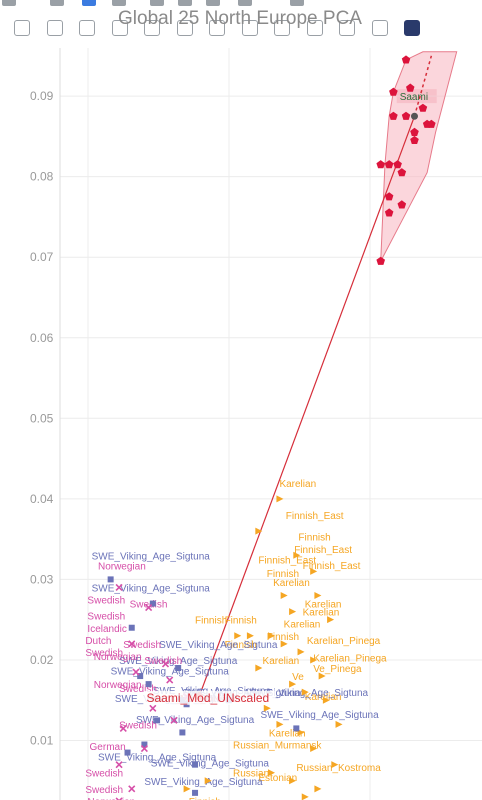  What do you see at coordinates (412, 28) in the screenshot?
I see `bar-chart-icon` at bounding box center [412, 28].